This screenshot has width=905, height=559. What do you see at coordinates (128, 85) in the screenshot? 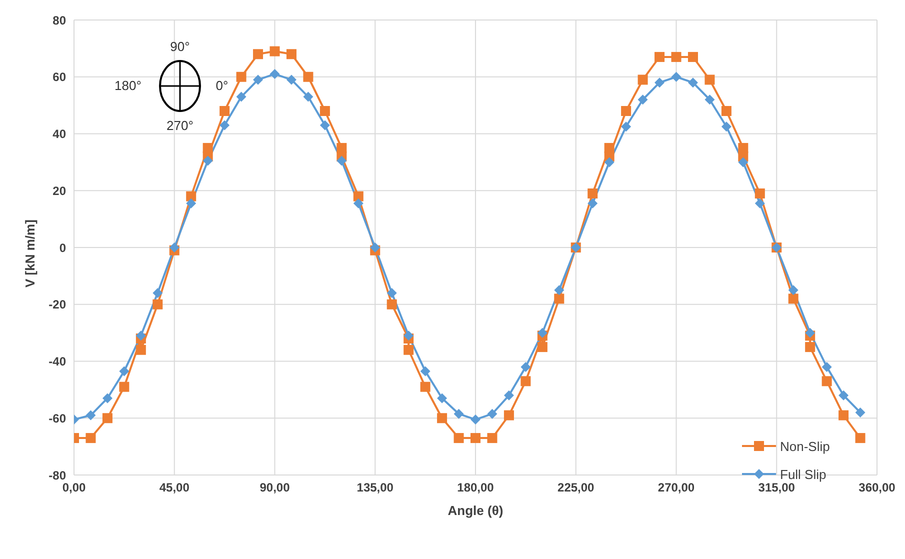
I see `annotation: 180°` at bounding box center [128, 85].